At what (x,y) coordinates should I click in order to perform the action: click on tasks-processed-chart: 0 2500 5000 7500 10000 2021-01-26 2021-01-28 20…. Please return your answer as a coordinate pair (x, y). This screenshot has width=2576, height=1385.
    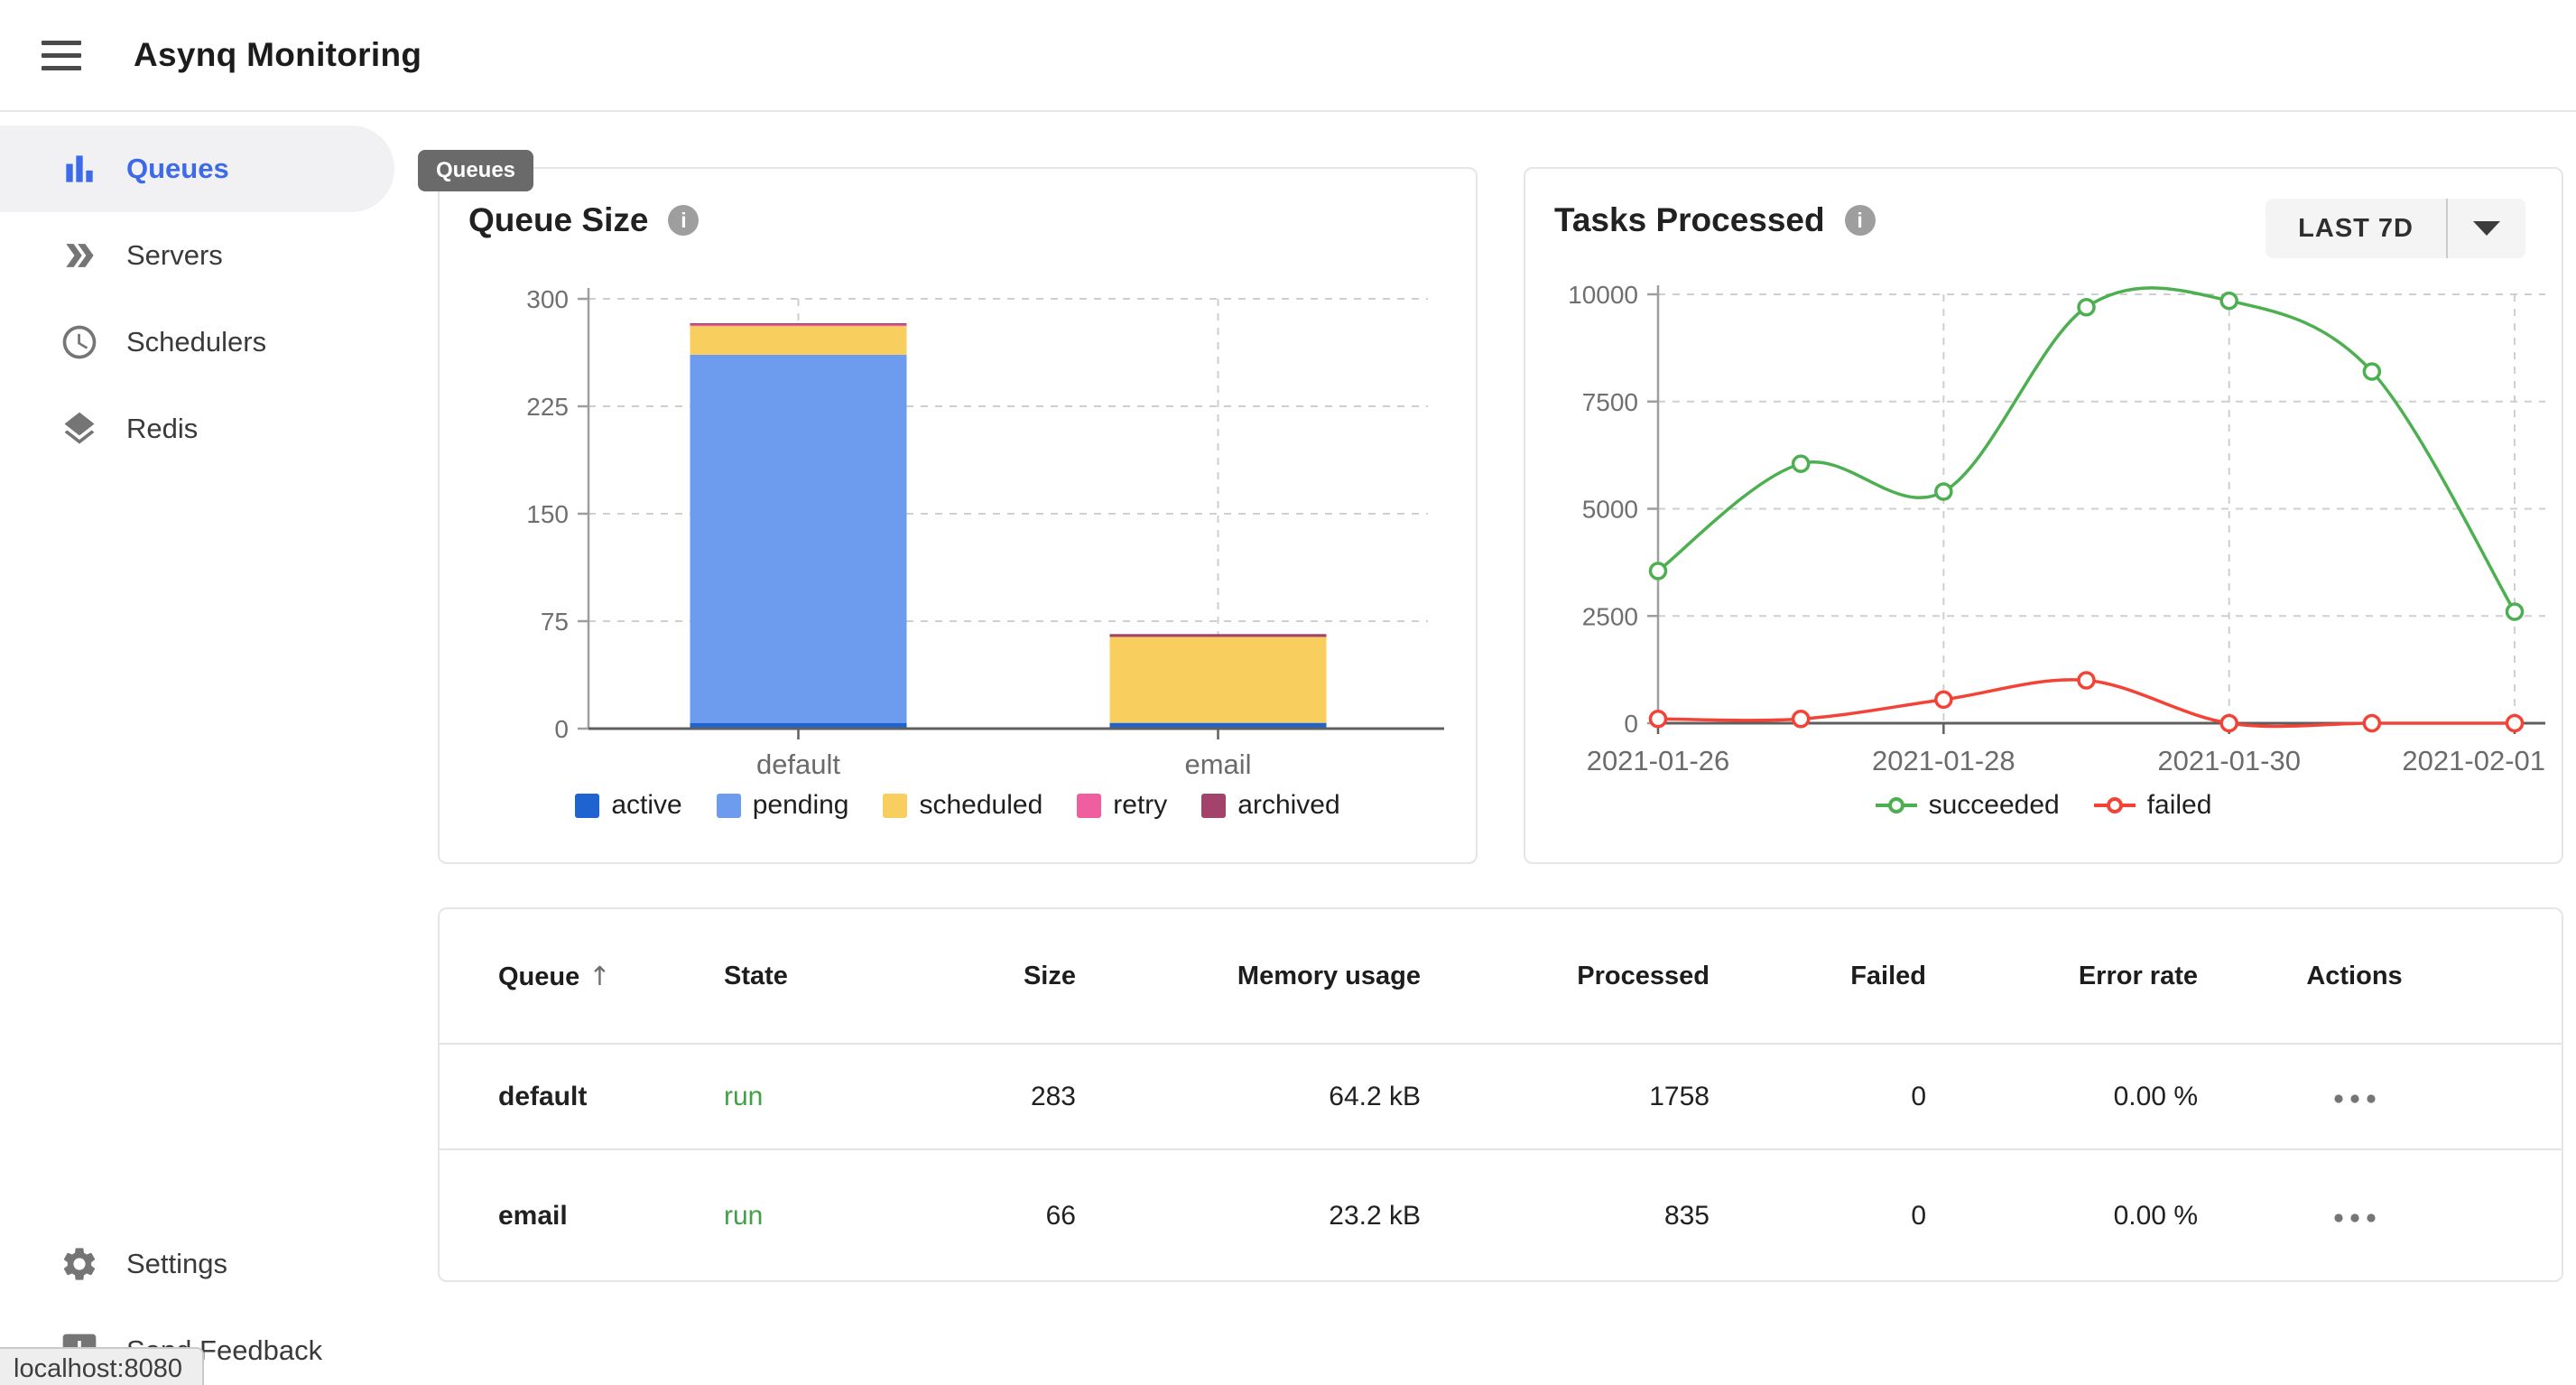
    Looking at the image, I should click on (2056, 528).